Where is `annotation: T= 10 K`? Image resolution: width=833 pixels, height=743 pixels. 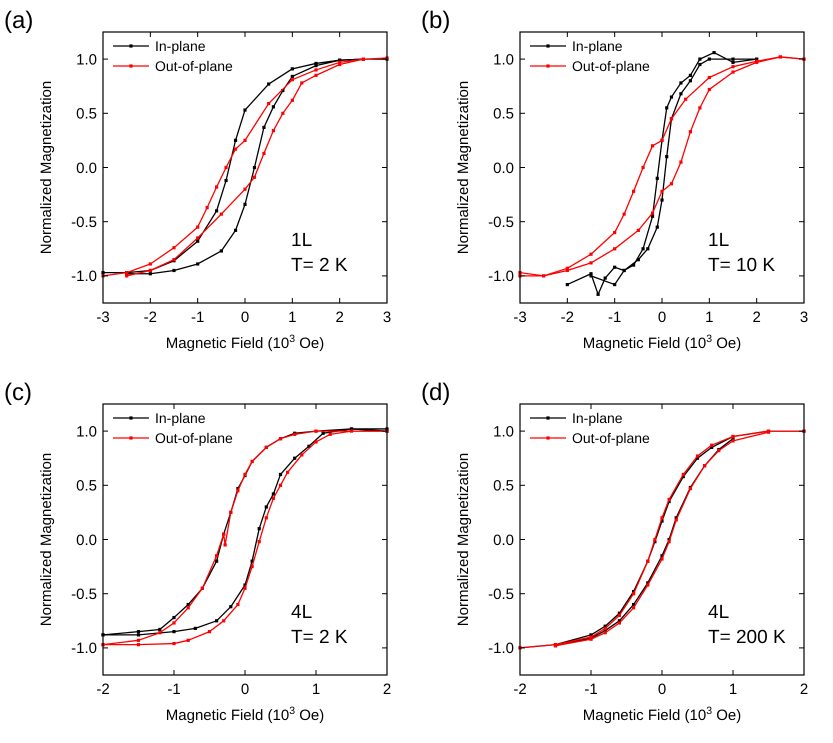
annotation: T= 10 K is located at coordinates (742, 265).